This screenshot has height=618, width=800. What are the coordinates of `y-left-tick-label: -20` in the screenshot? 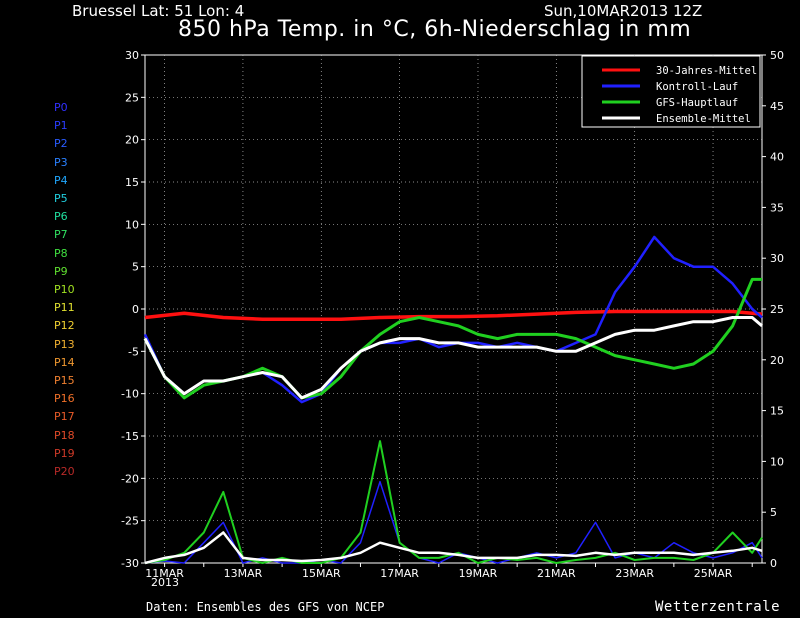 It's located at (130, 478).